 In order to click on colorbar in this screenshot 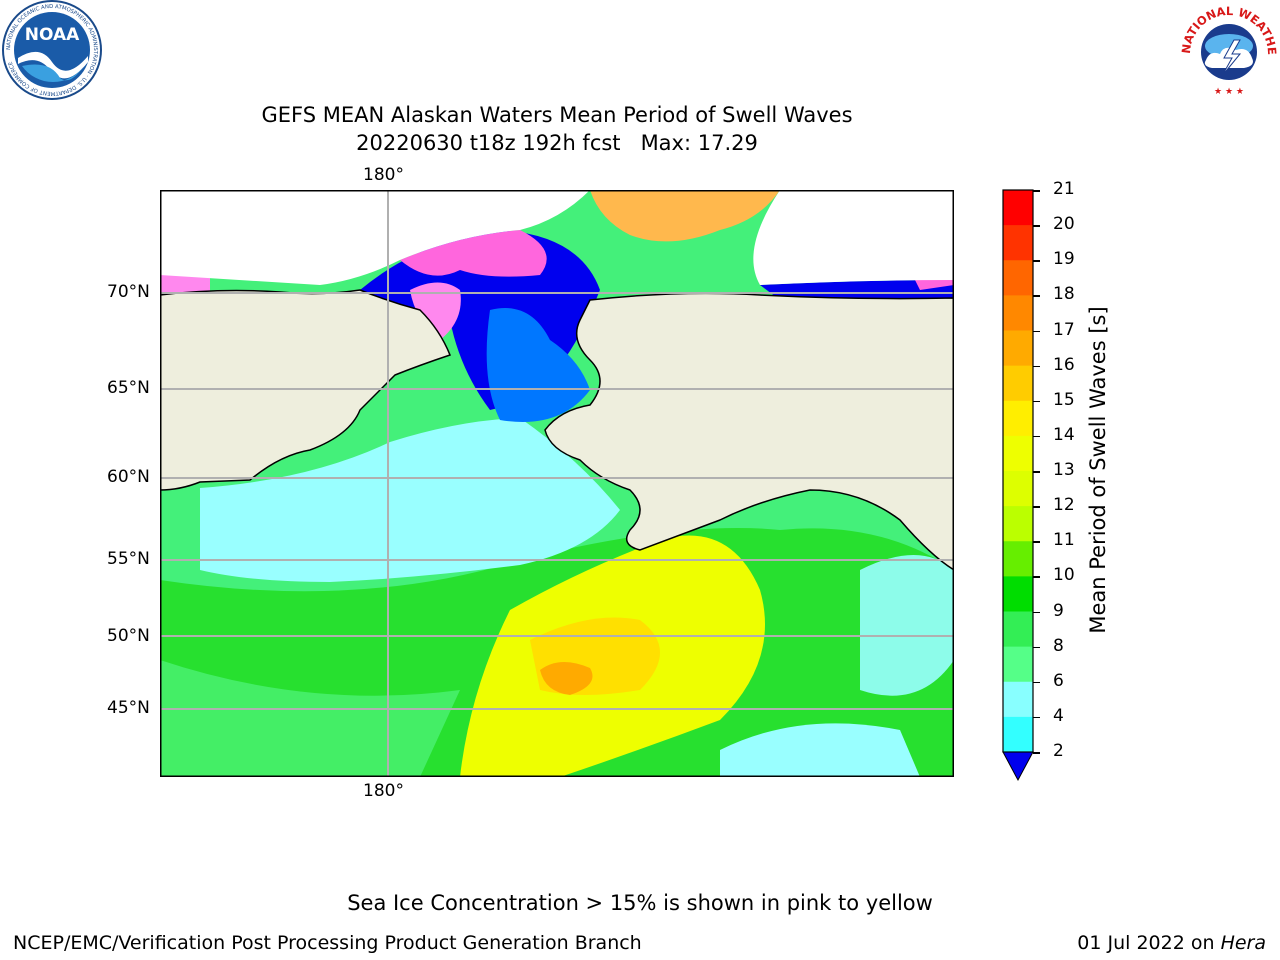, I will do `click(1018, 485)`.